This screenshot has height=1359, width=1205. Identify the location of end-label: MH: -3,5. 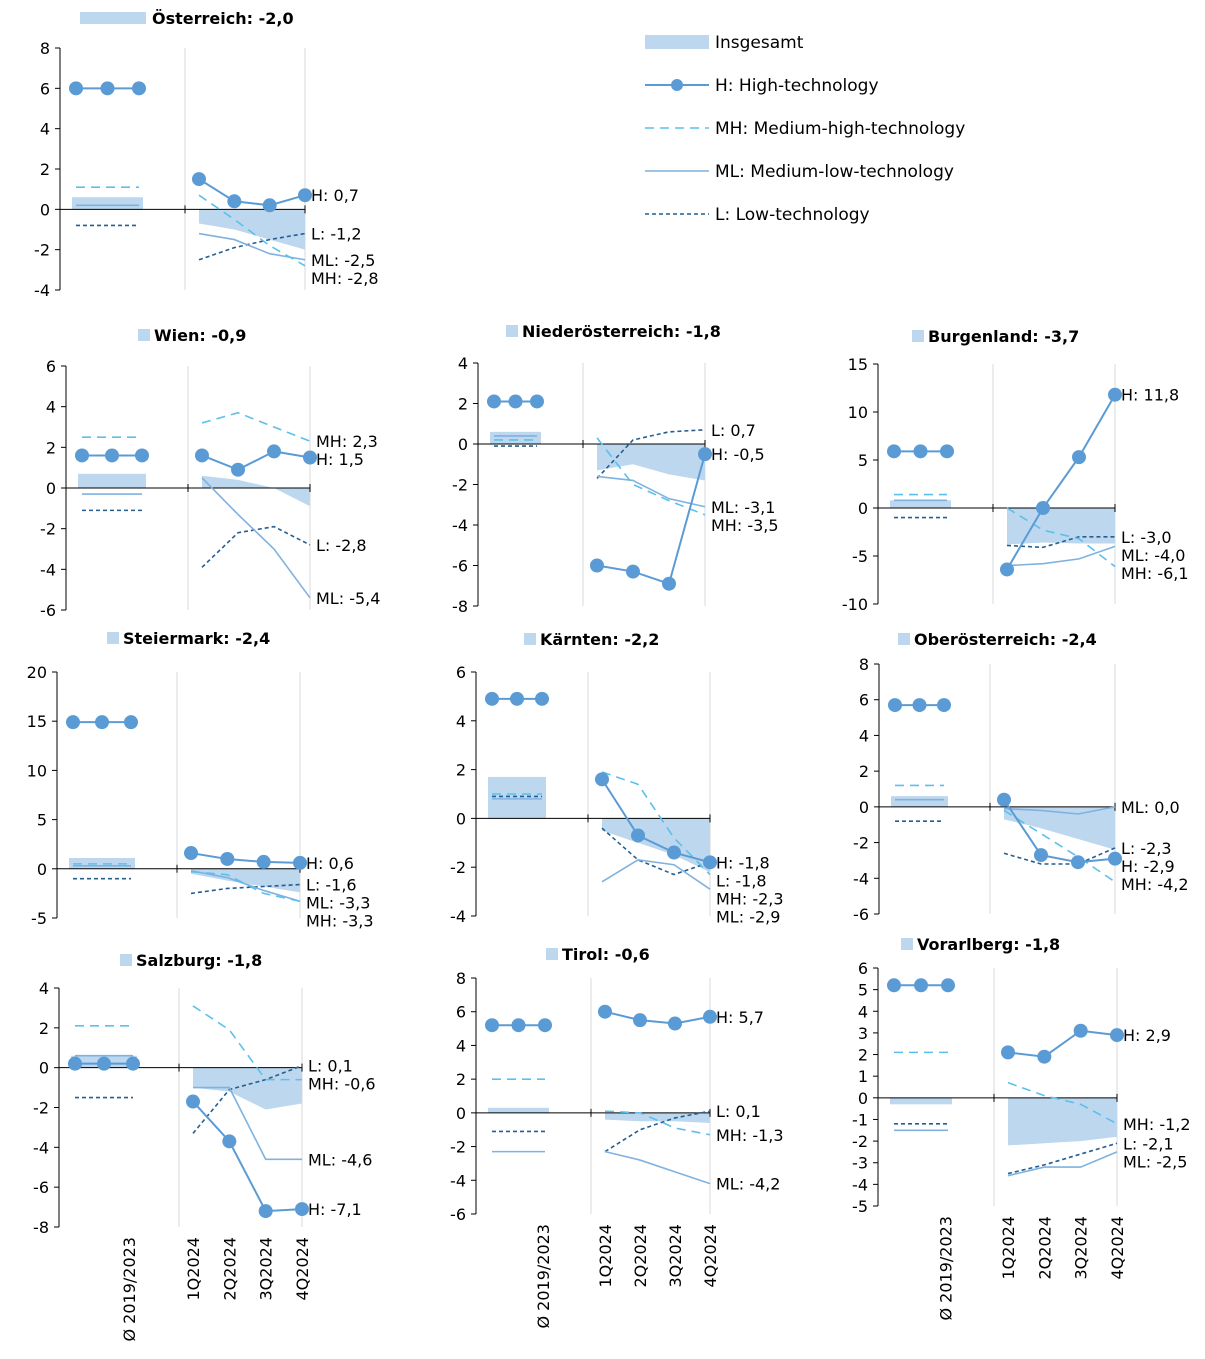
(745, 525).